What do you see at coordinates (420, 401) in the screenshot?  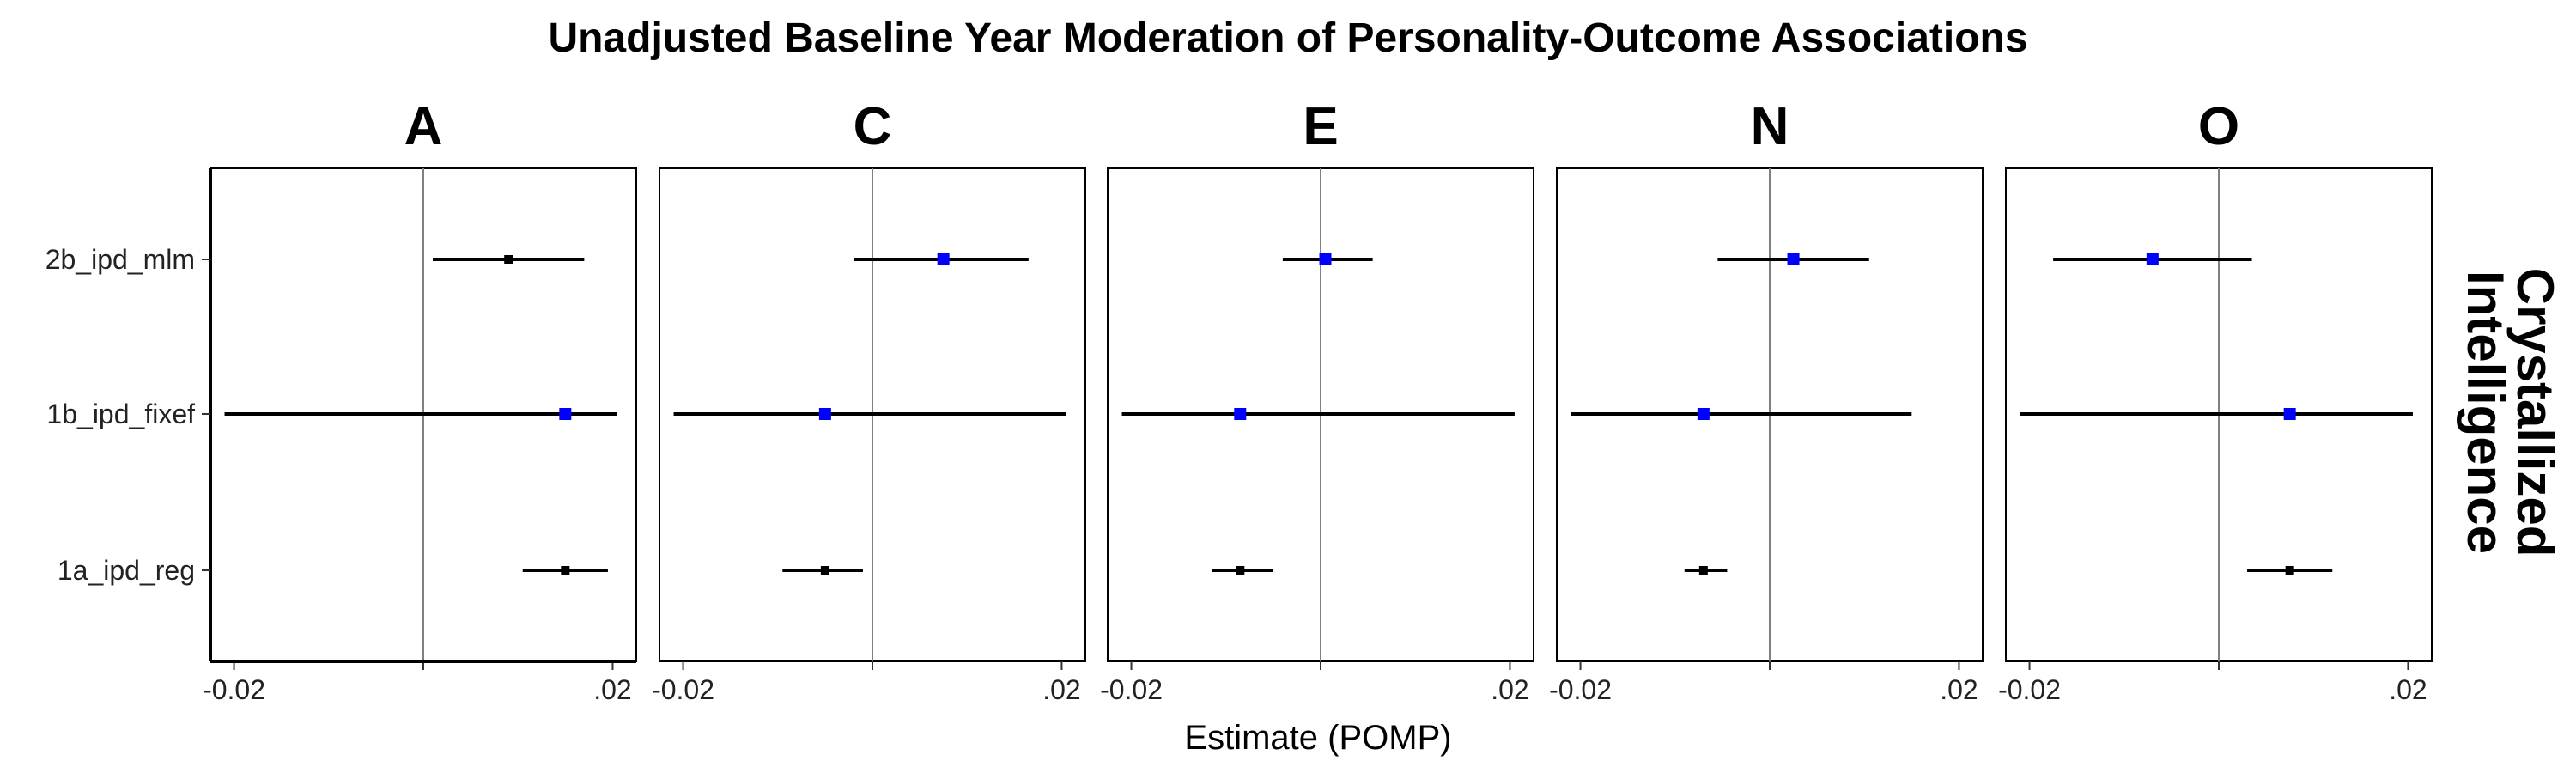 I see `panel-a: A -0.02 .02` at bounding box center [420, 401].